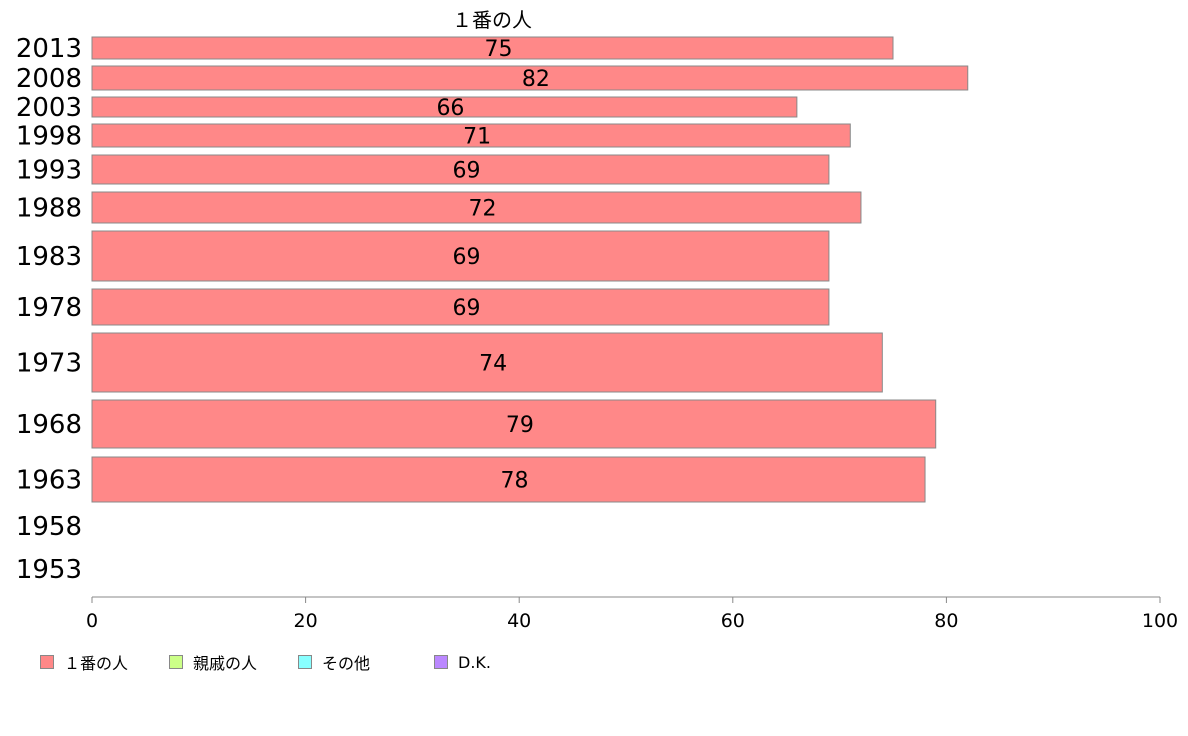  Describe the element at coordinates (49, 209) in the screenshot. I see `y-tick-label: 1988` at that location.